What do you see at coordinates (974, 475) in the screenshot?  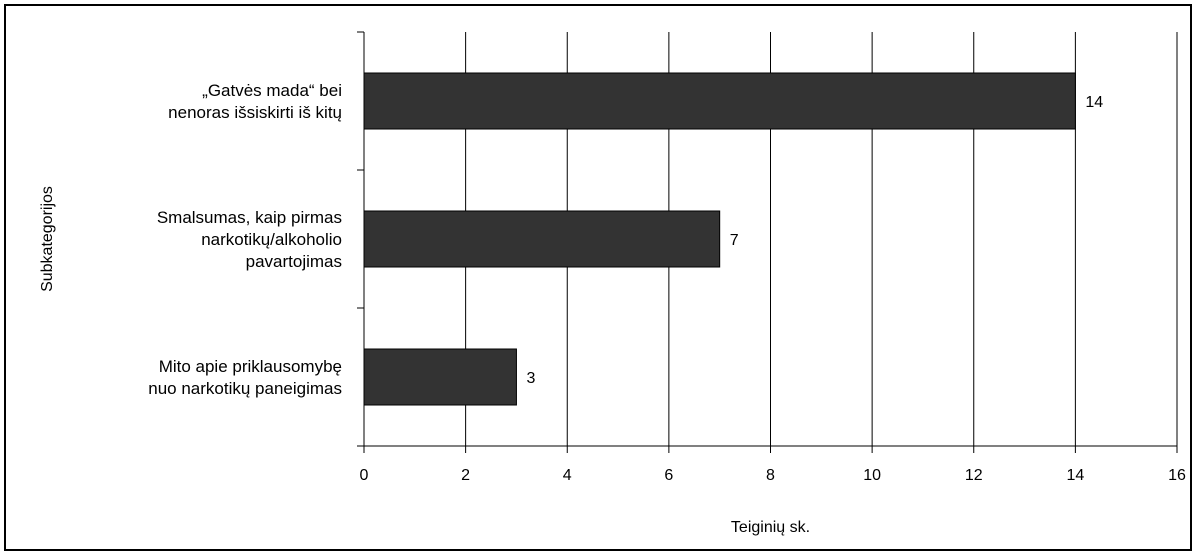 I see `x-tick-label: 12` at bounding box center [974, 475].